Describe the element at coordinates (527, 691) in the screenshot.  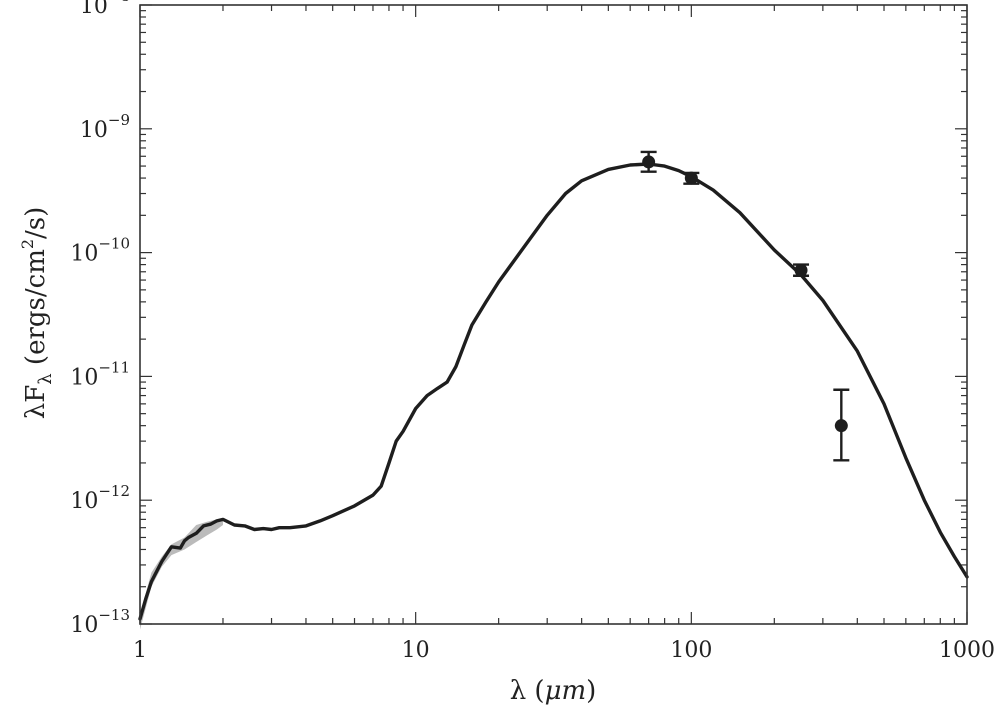
I see `x-axis-title-prefix: λ (` at that location.